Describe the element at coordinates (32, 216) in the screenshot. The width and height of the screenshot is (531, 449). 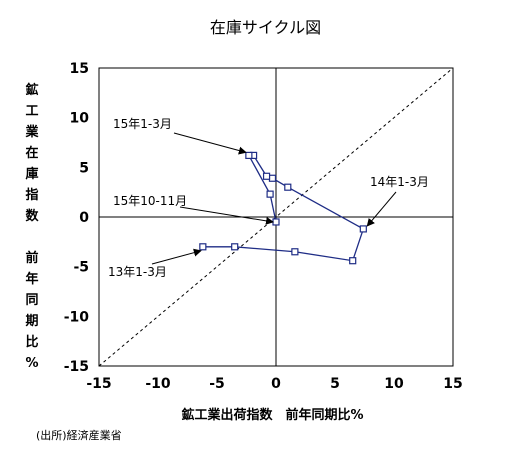
I see `y-axis-label-char: 数` at that location.